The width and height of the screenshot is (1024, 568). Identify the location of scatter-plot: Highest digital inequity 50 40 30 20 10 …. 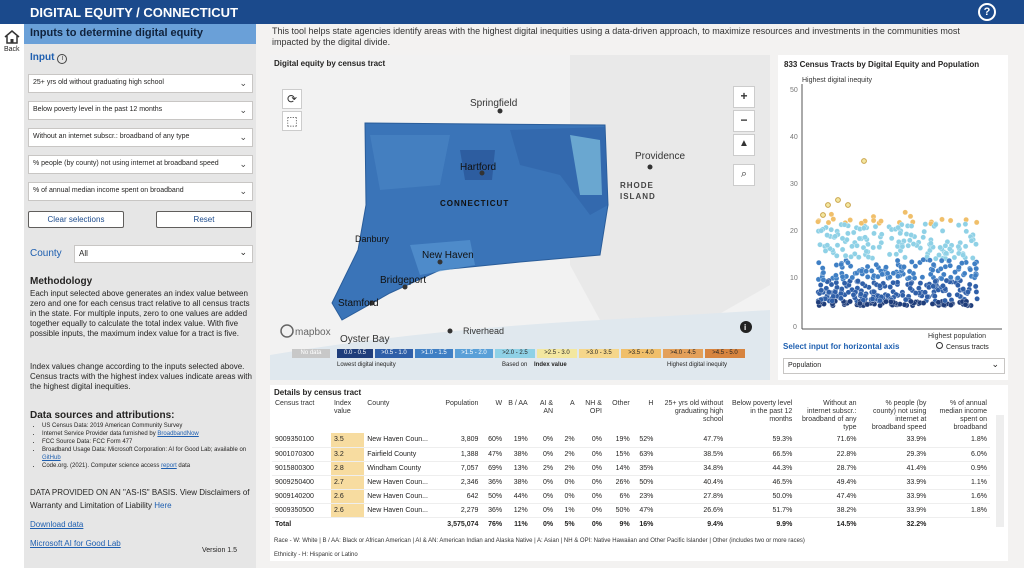
(893, 217).